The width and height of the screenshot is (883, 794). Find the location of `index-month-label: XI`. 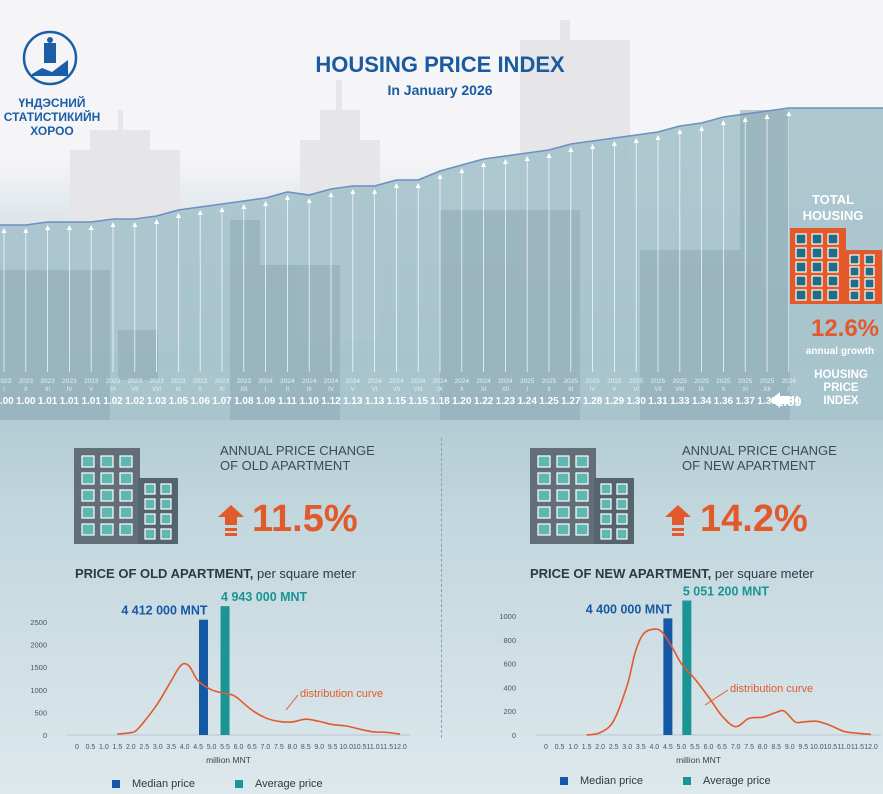

index-month-label: XI is located at coordinates (745, 390).